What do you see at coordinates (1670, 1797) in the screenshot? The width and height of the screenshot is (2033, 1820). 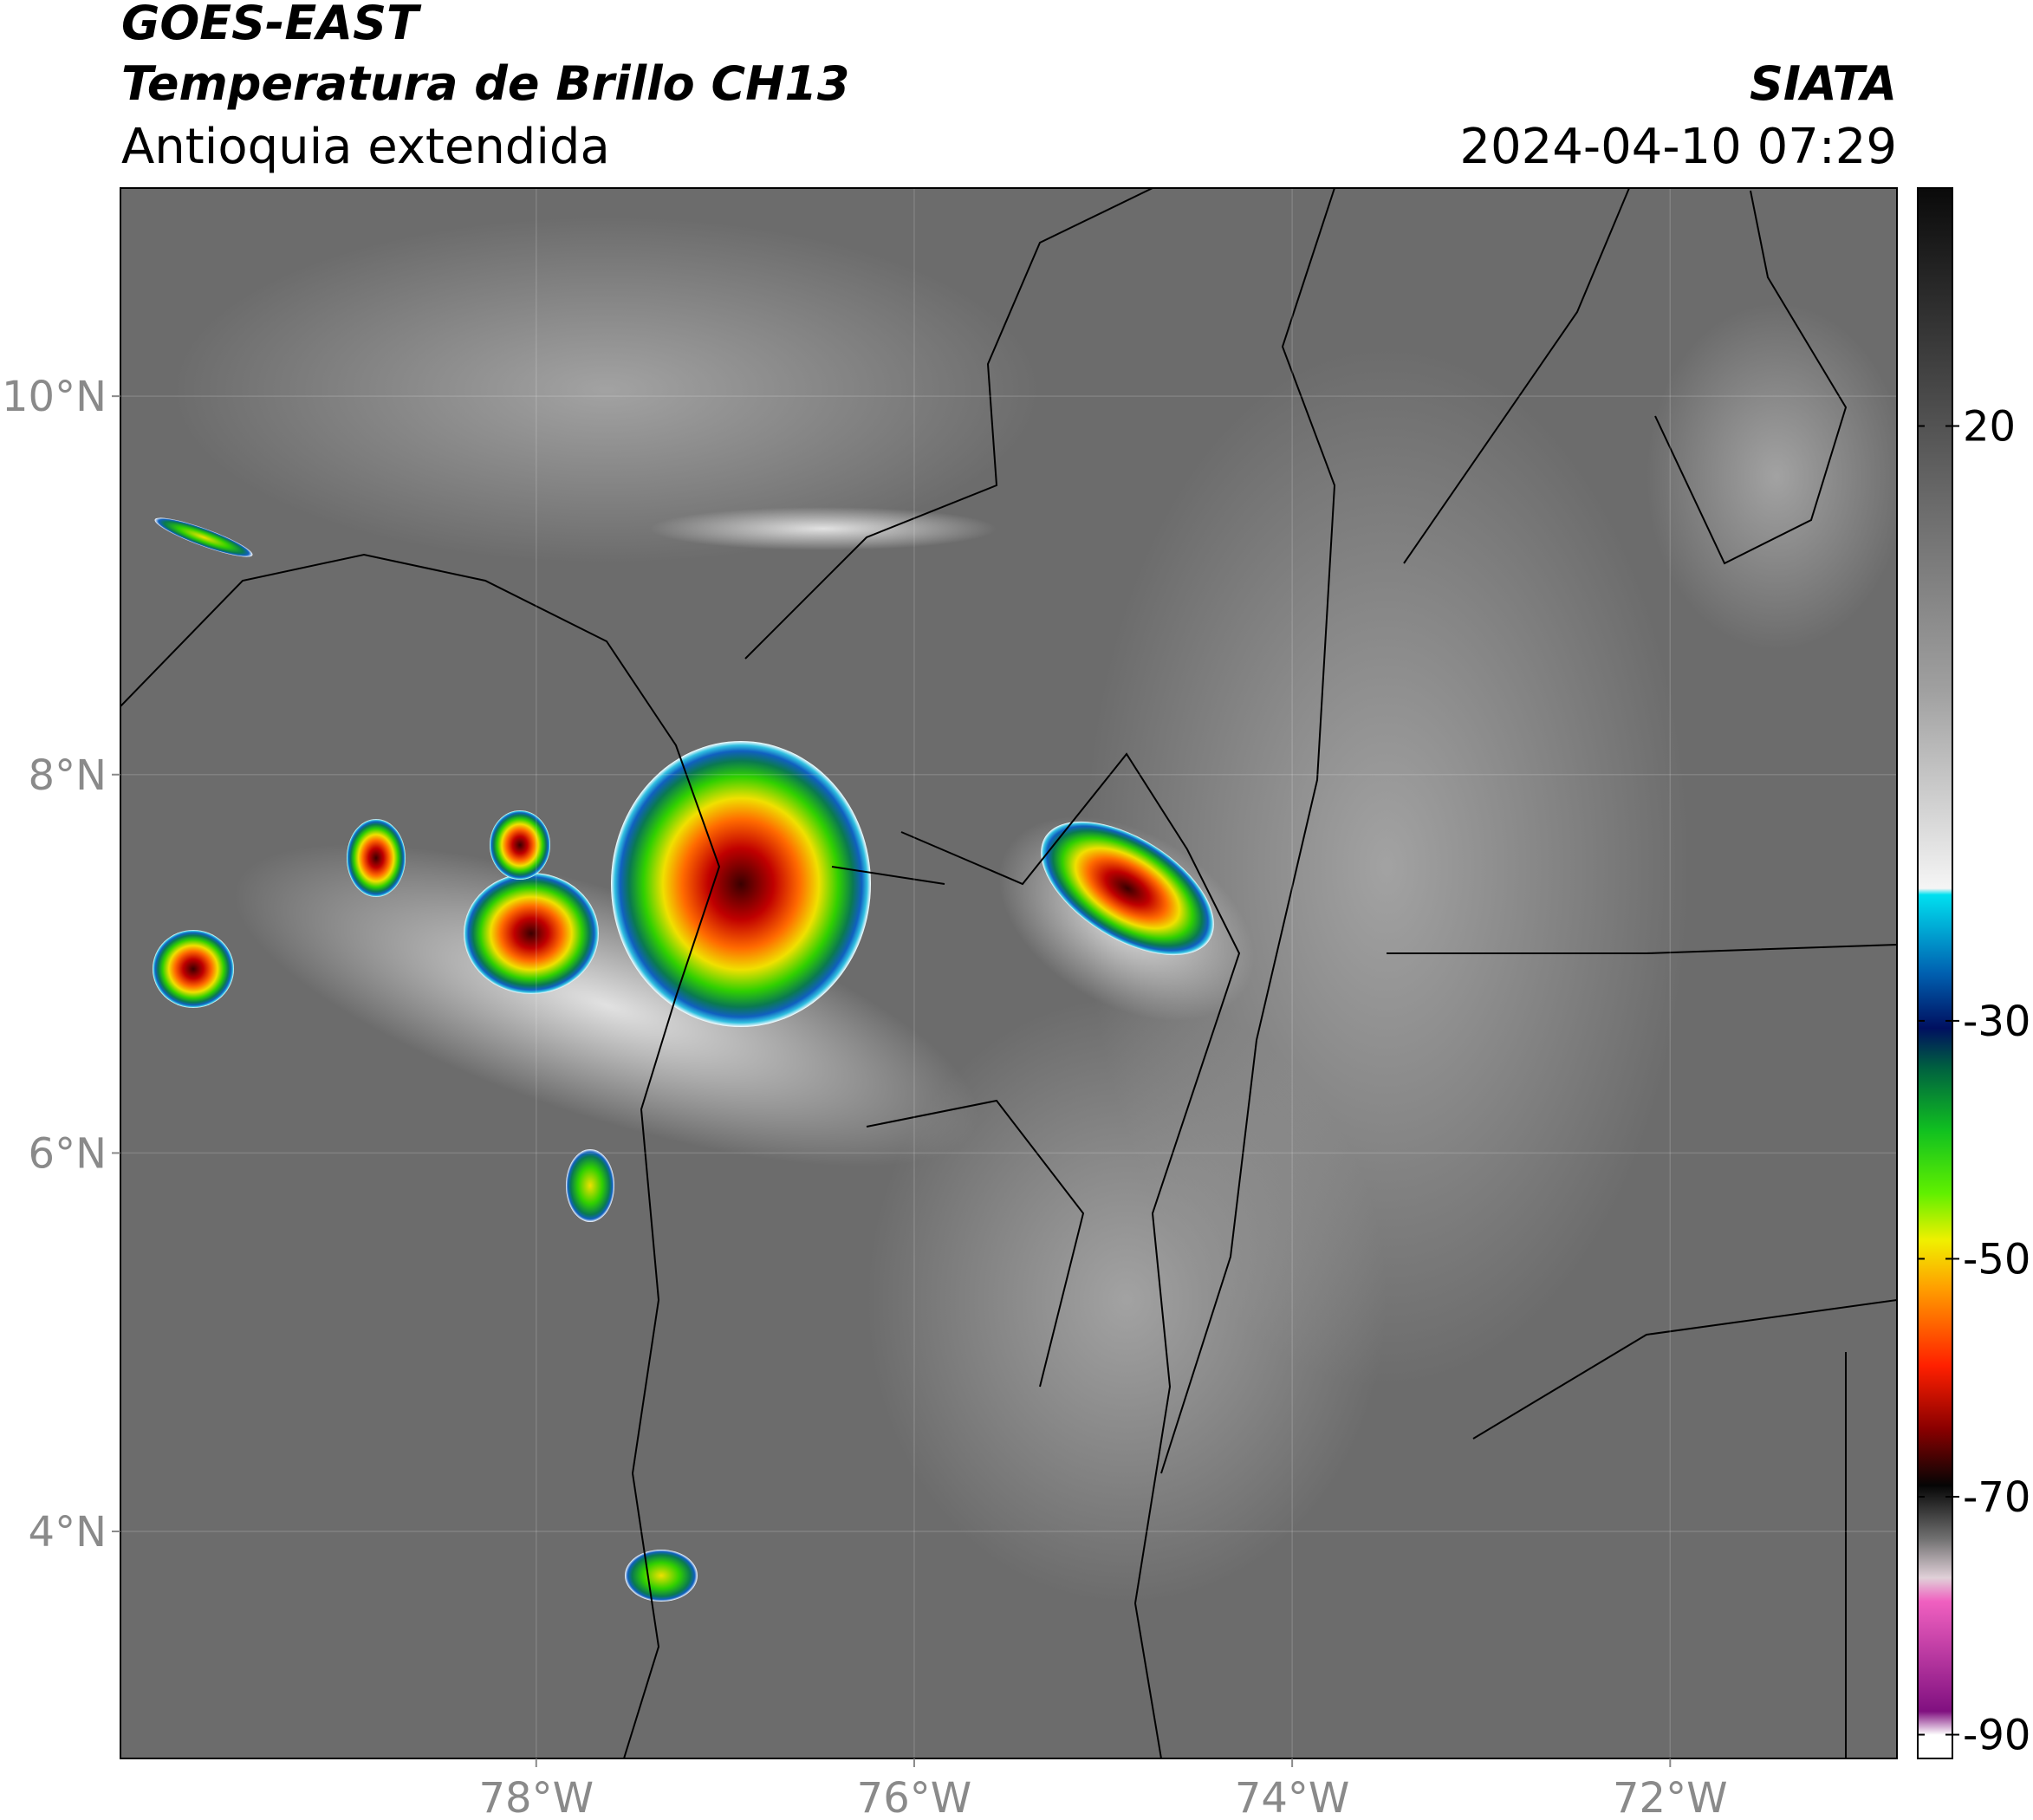 I see `x-tick-label: 72°W` at bounding box center [1670, 1797].